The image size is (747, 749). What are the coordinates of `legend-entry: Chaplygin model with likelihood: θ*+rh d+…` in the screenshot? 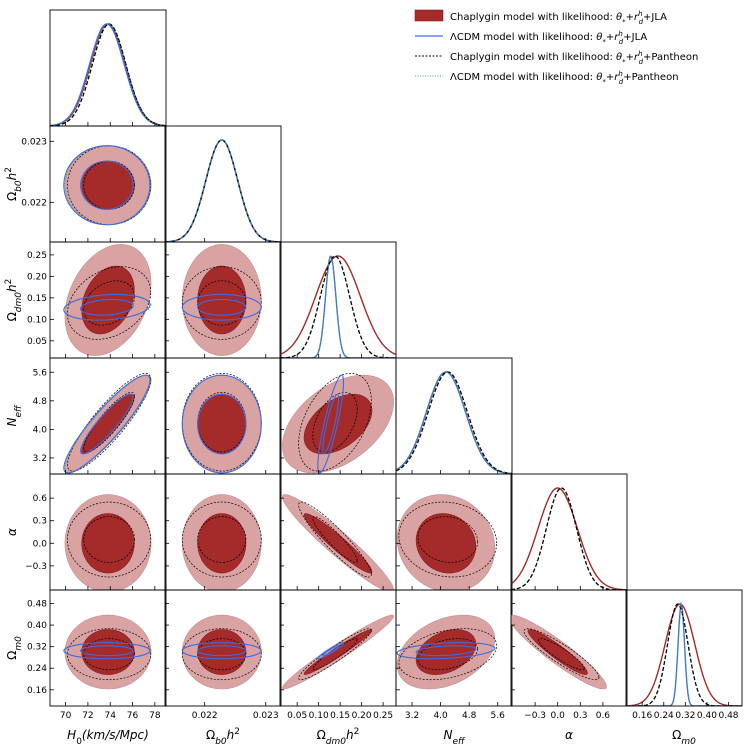 It's located at (556, 58).